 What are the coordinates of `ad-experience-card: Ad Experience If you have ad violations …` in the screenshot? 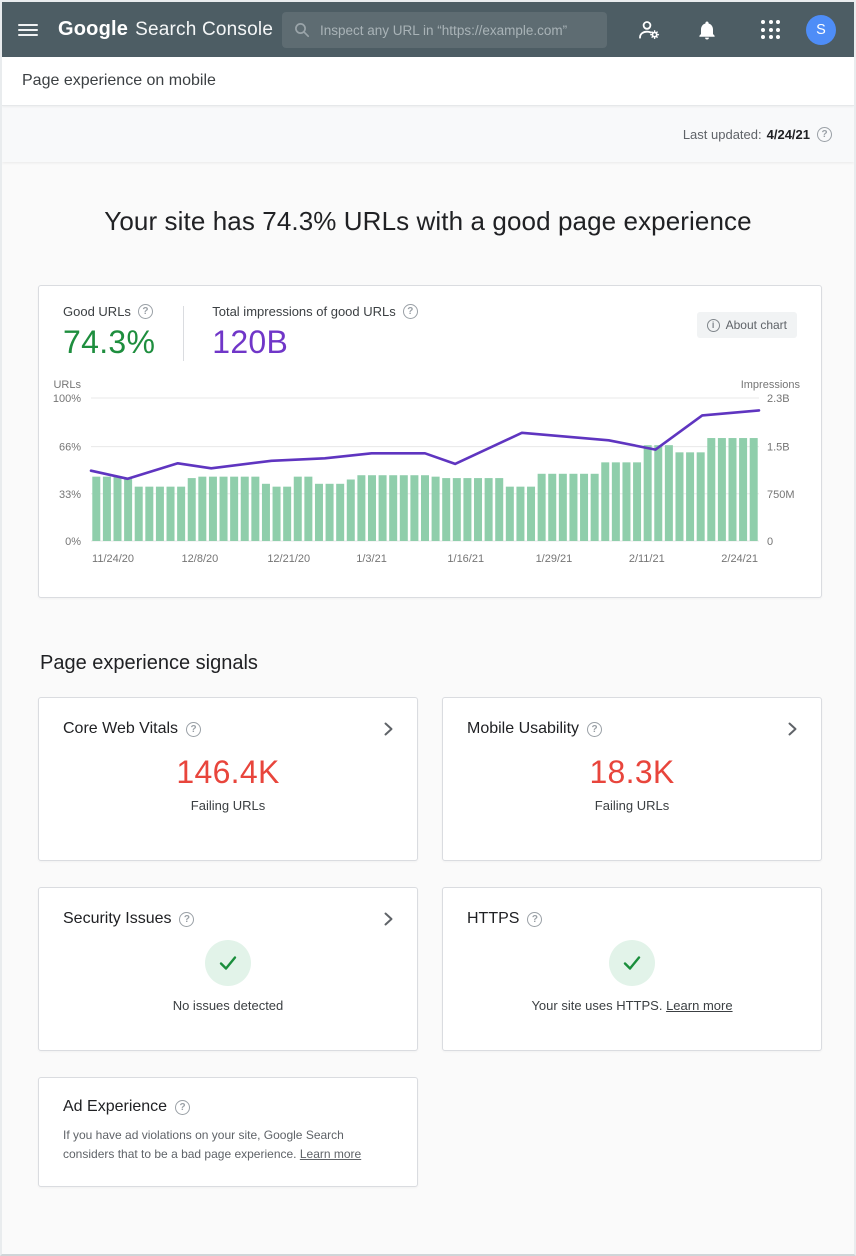 It's located at (228, 1132).